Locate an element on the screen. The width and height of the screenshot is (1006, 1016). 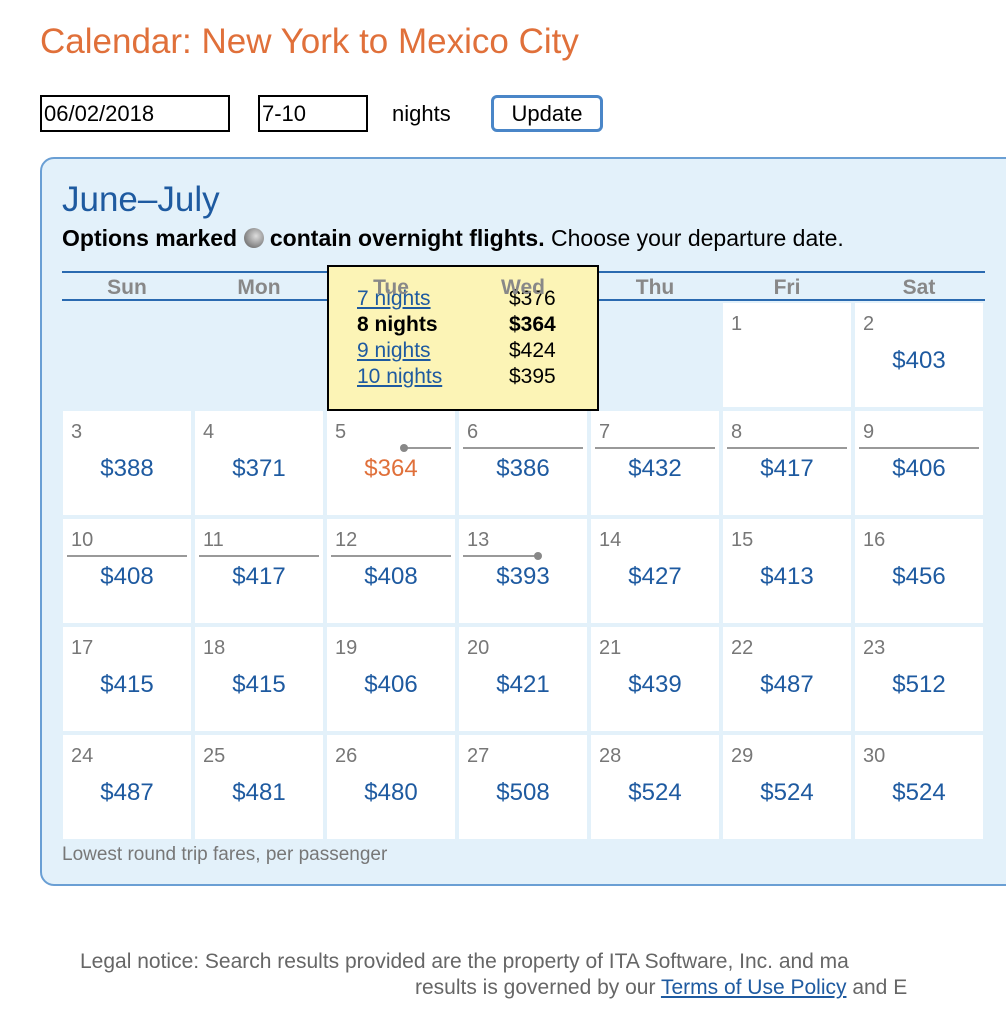
day-cell: 2 $403 is located at coordinates (919, 355).